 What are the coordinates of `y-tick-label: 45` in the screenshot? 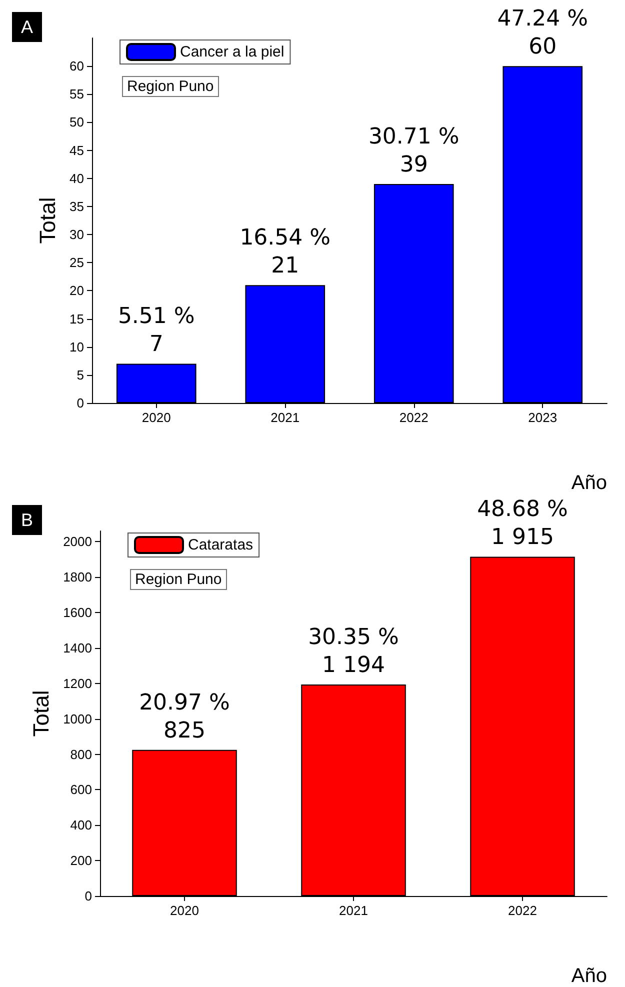 It's located at (77, 150).